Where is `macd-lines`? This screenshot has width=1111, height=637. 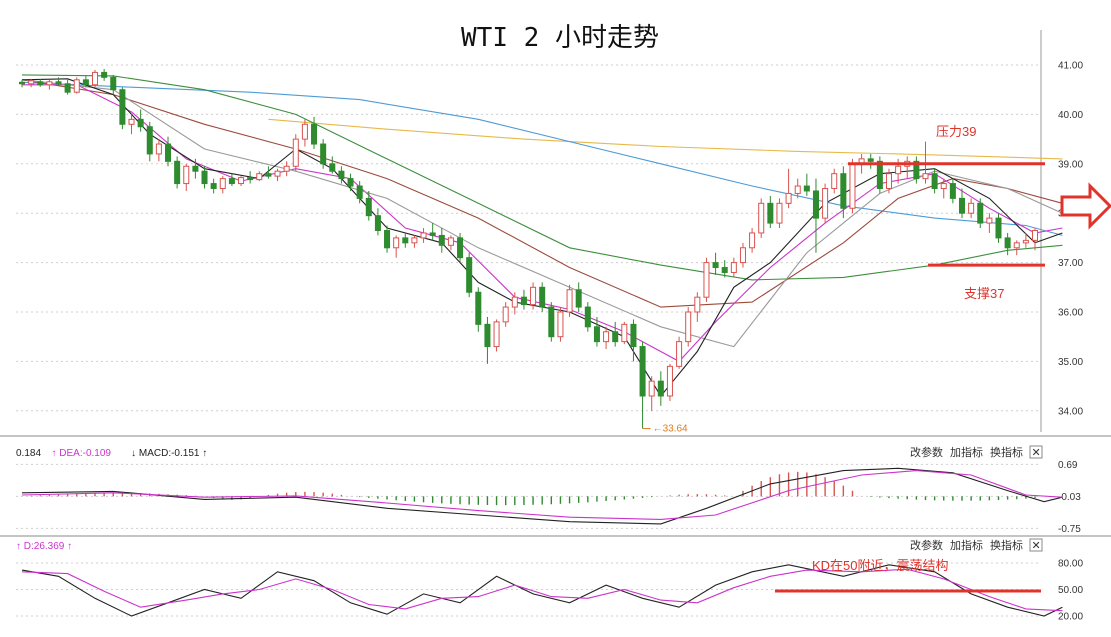 macd-lines is located at coordinates (542, 496).